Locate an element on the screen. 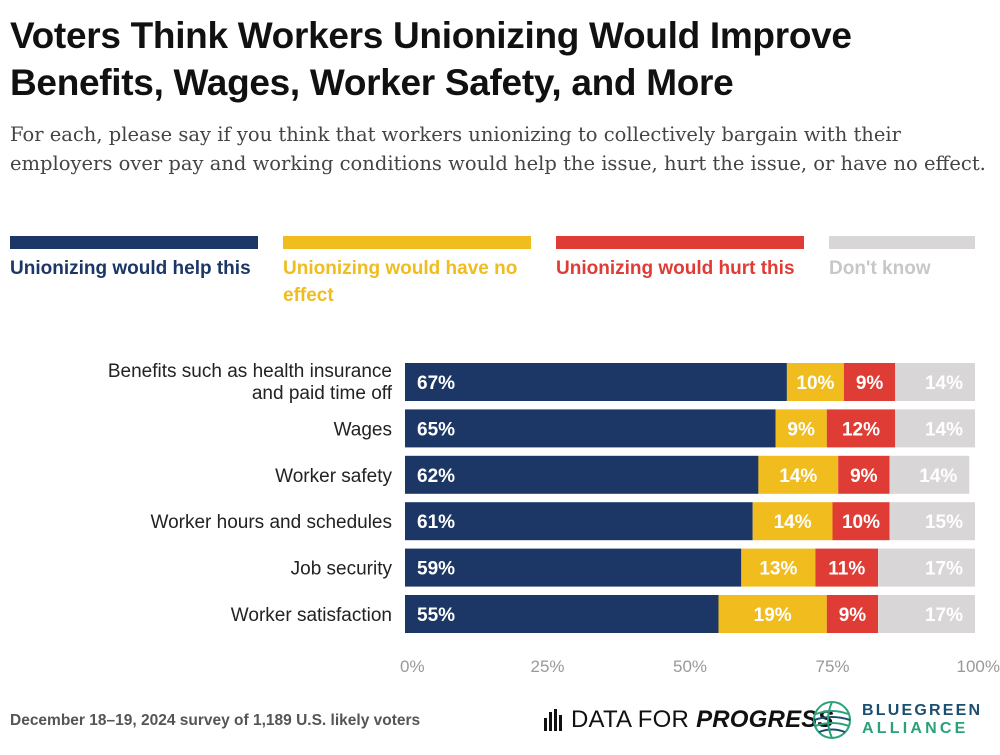  data-label-unionizing-would-hurt-this-job-security: 11% is located at coordinates (846, 569).